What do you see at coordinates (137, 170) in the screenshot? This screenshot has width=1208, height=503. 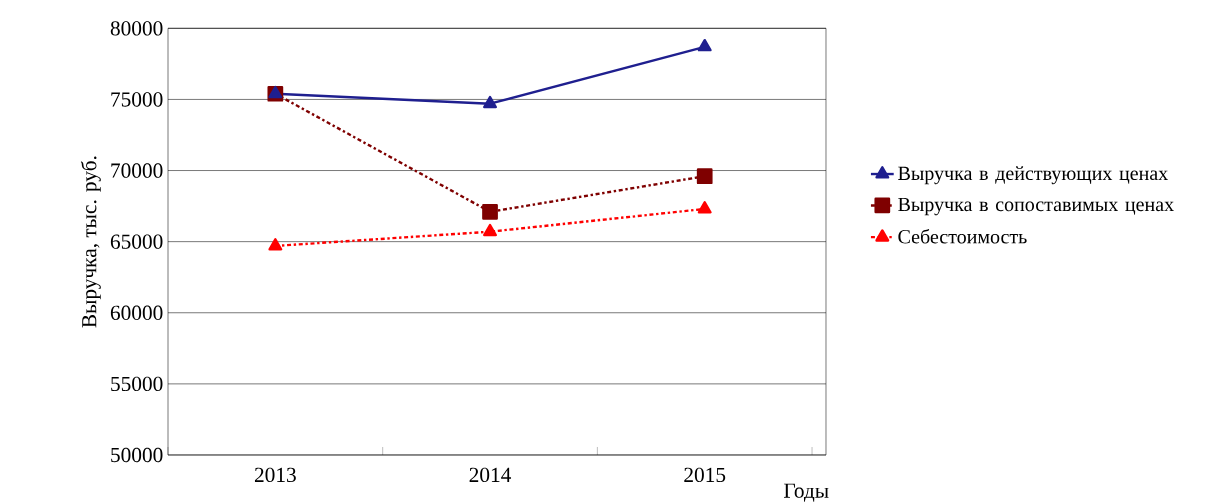 I see `y-tick-label: 70000` at bounding box center [137, 170].